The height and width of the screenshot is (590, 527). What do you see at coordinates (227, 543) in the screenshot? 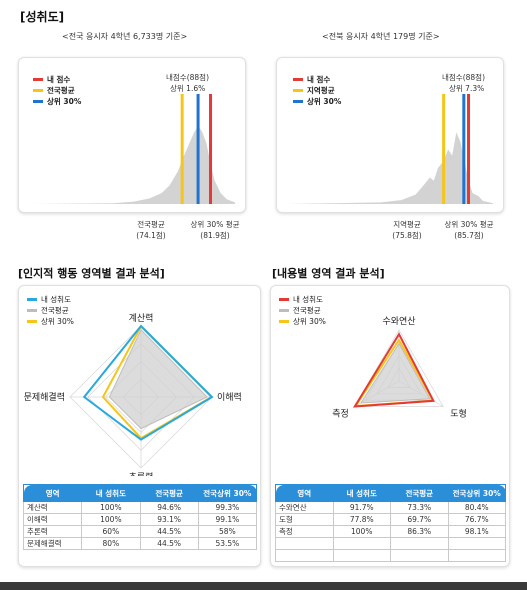
I see `table-cell: 53.5%` at bounding box center [227, 543].